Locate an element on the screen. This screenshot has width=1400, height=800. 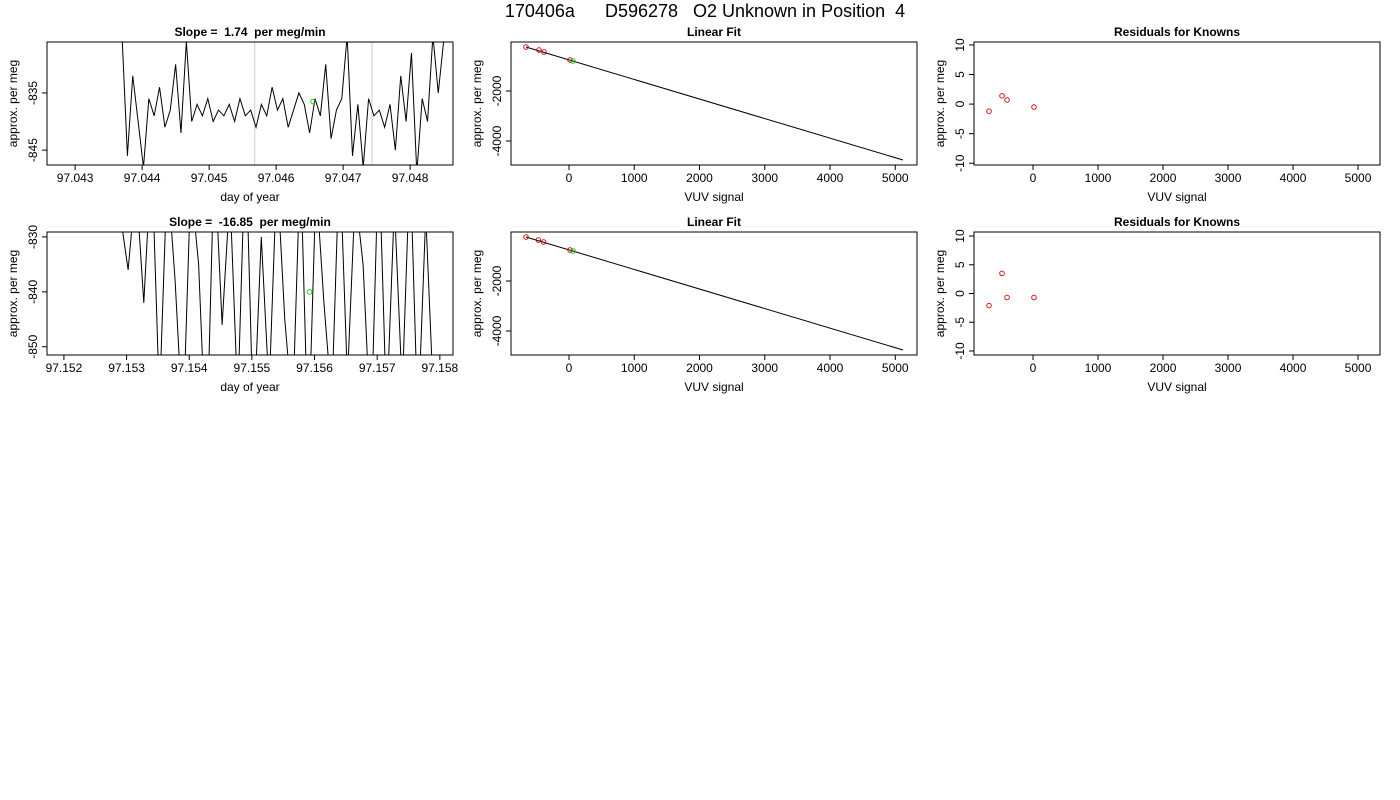
x-tick-label: 97.046 is located at coordinates (276, 178).